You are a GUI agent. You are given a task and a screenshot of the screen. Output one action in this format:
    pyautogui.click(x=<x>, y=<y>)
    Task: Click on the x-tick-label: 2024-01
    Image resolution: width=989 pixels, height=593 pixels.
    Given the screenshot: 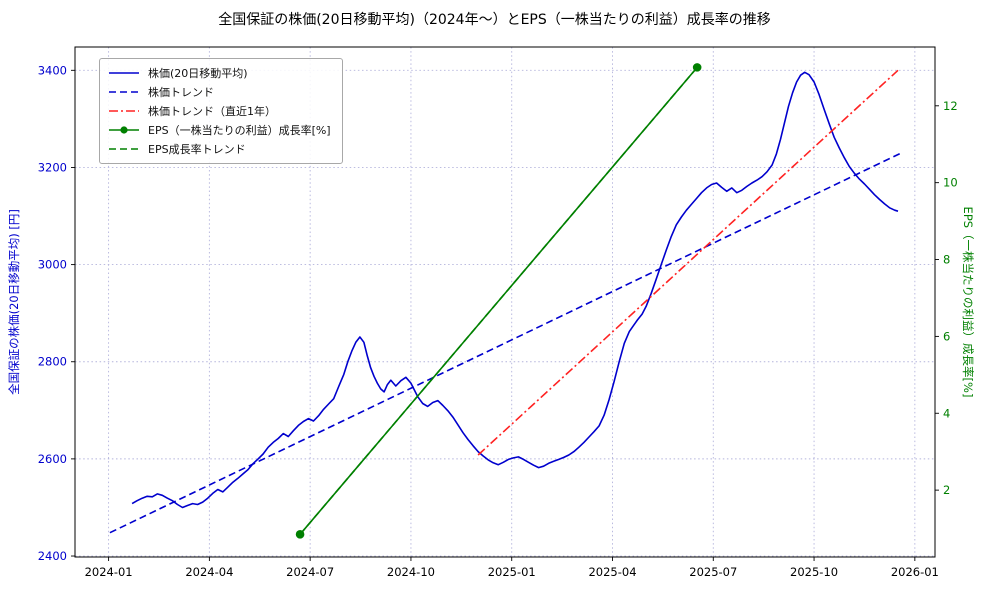 What is the action you would take?
    pyautogui.click(x=109, y=572)
    